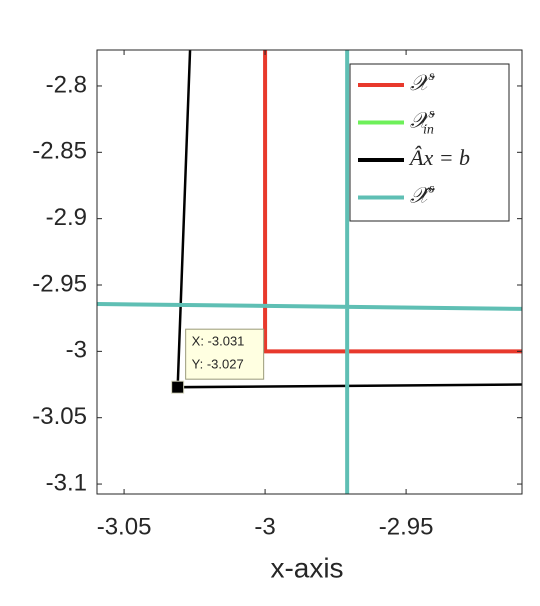 This screenshot has width=540, height=606. What do you see at coordinates (59, 283) in the screenshot?
I see `y-tick-label: -2.95` at bounding box center [59, 283].